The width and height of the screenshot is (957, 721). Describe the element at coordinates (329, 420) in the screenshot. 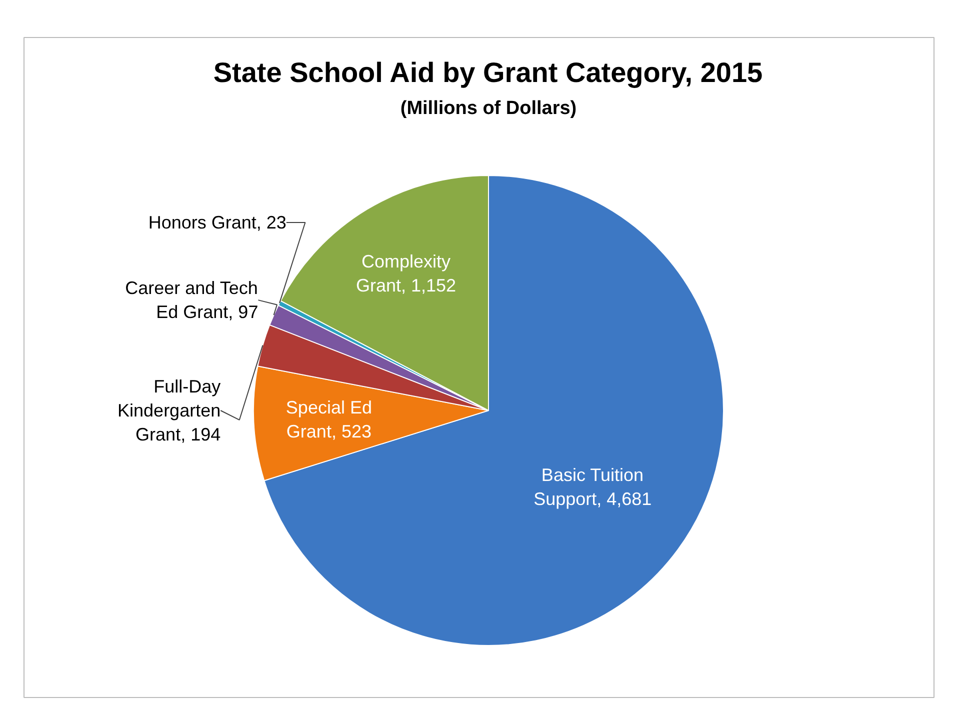

I see `slice-label: Special Ed Grant, 523` at that location.